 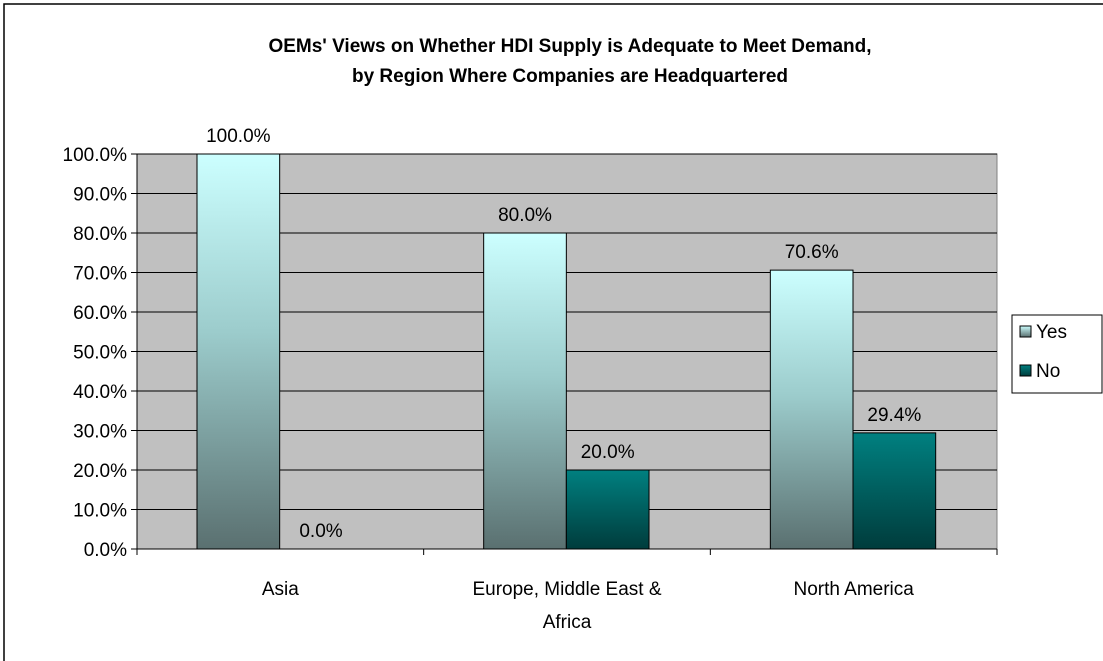 What do you see at coordinates (100, 313) in the screenshot?
I see `y-tick-label: 60.0%` at bounding box center [100, 313].